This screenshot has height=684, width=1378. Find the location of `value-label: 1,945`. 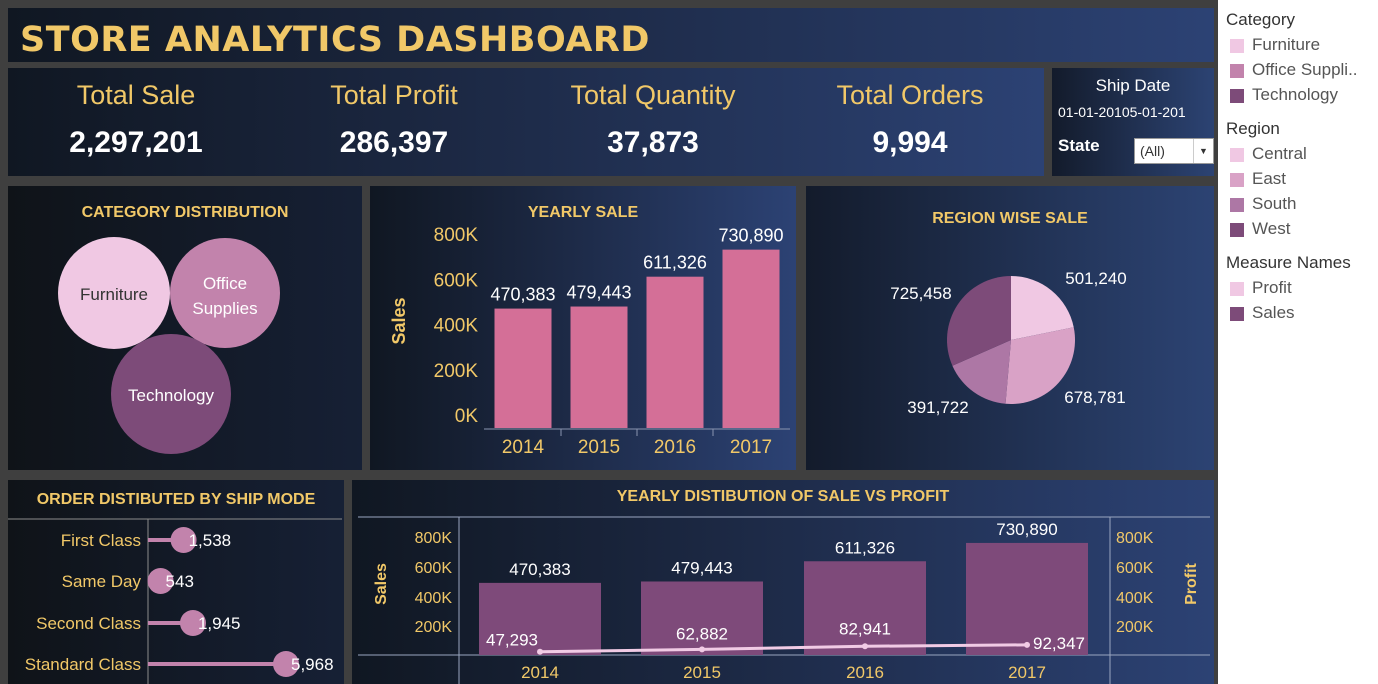

value-label: 1,945 is located at coordinates (219, 623).